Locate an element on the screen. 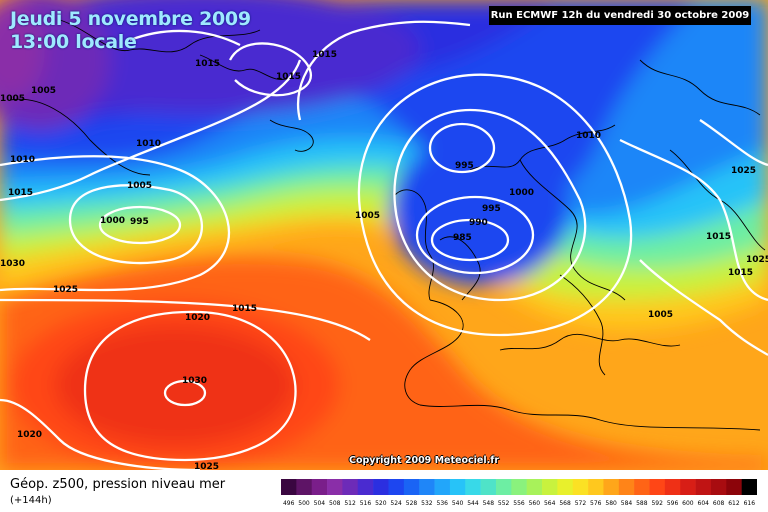 The width and height of the screenshot is (768, 512). scale-tick-label: 508 is located at coordinates (335, 503).